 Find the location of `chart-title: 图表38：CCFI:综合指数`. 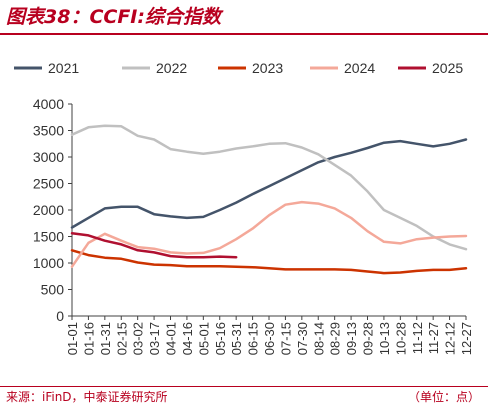

chart-title: 图表38：CCFI:综合指数 is located at coordinates (113, 17).